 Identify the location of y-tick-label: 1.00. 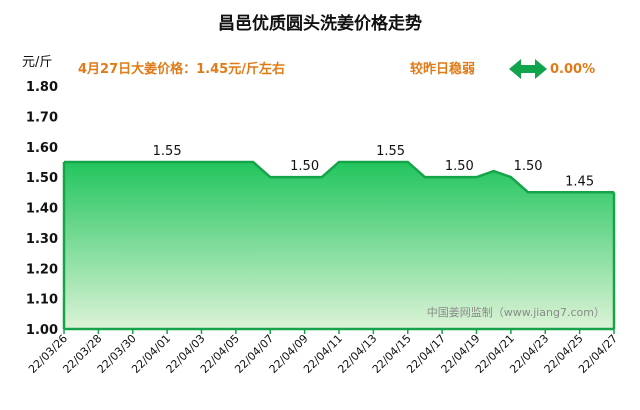
(42, 330).